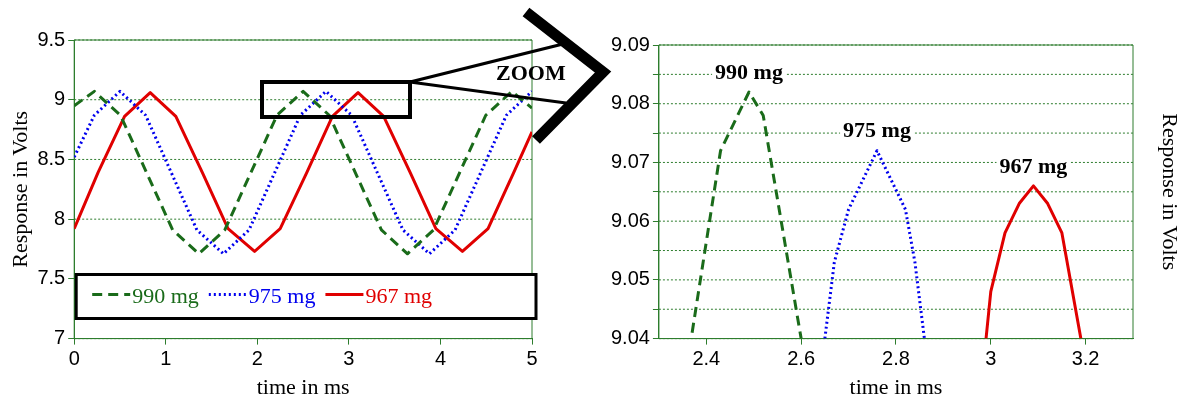 The height and width of the screenshot is (403, 1181). Describe the element at coordinates (60, 98) in the screenshot. I see `y-tick-label: 9` at that location.